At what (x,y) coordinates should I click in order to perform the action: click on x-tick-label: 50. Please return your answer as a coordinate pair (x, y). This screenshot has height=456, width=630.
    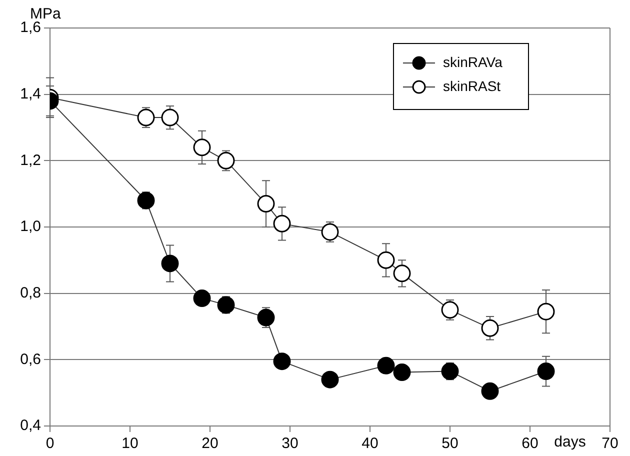
    Looking at the image, I should click on (450, 443).